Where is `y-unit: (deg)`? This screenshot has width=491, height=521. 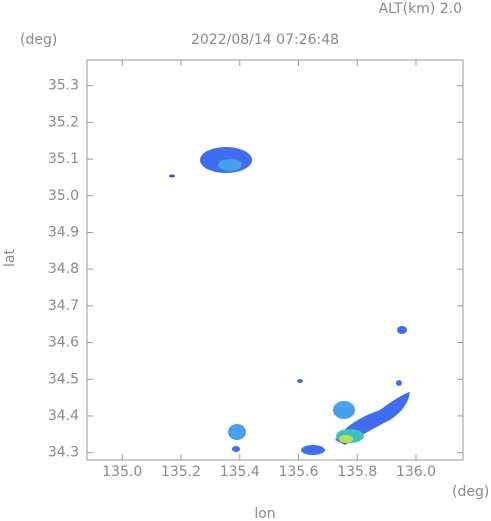
y-unit: (deg) is located at coordinates (38, 40).